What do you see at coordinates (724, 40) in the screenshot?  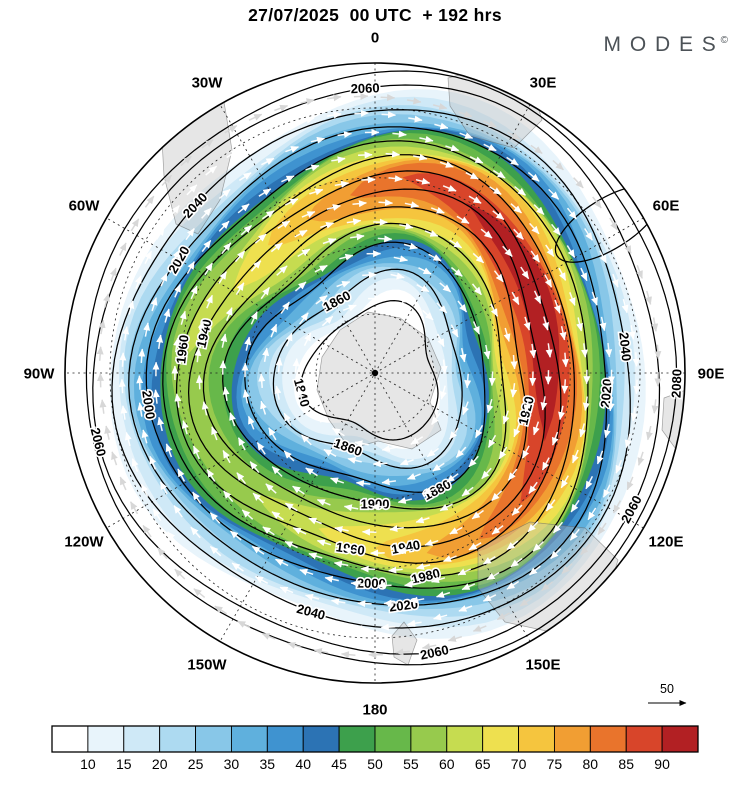 I see `brand-copyright: ©` at bounding box center [724, 40].